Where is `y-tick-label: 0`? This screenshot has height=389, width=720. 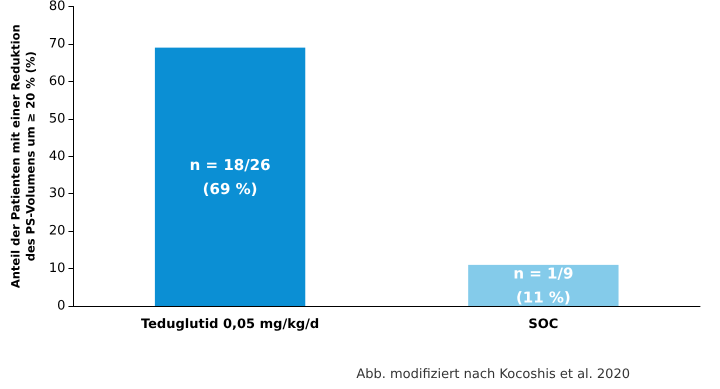
y-tick-label: 0 is located at coordinates (61, 306).